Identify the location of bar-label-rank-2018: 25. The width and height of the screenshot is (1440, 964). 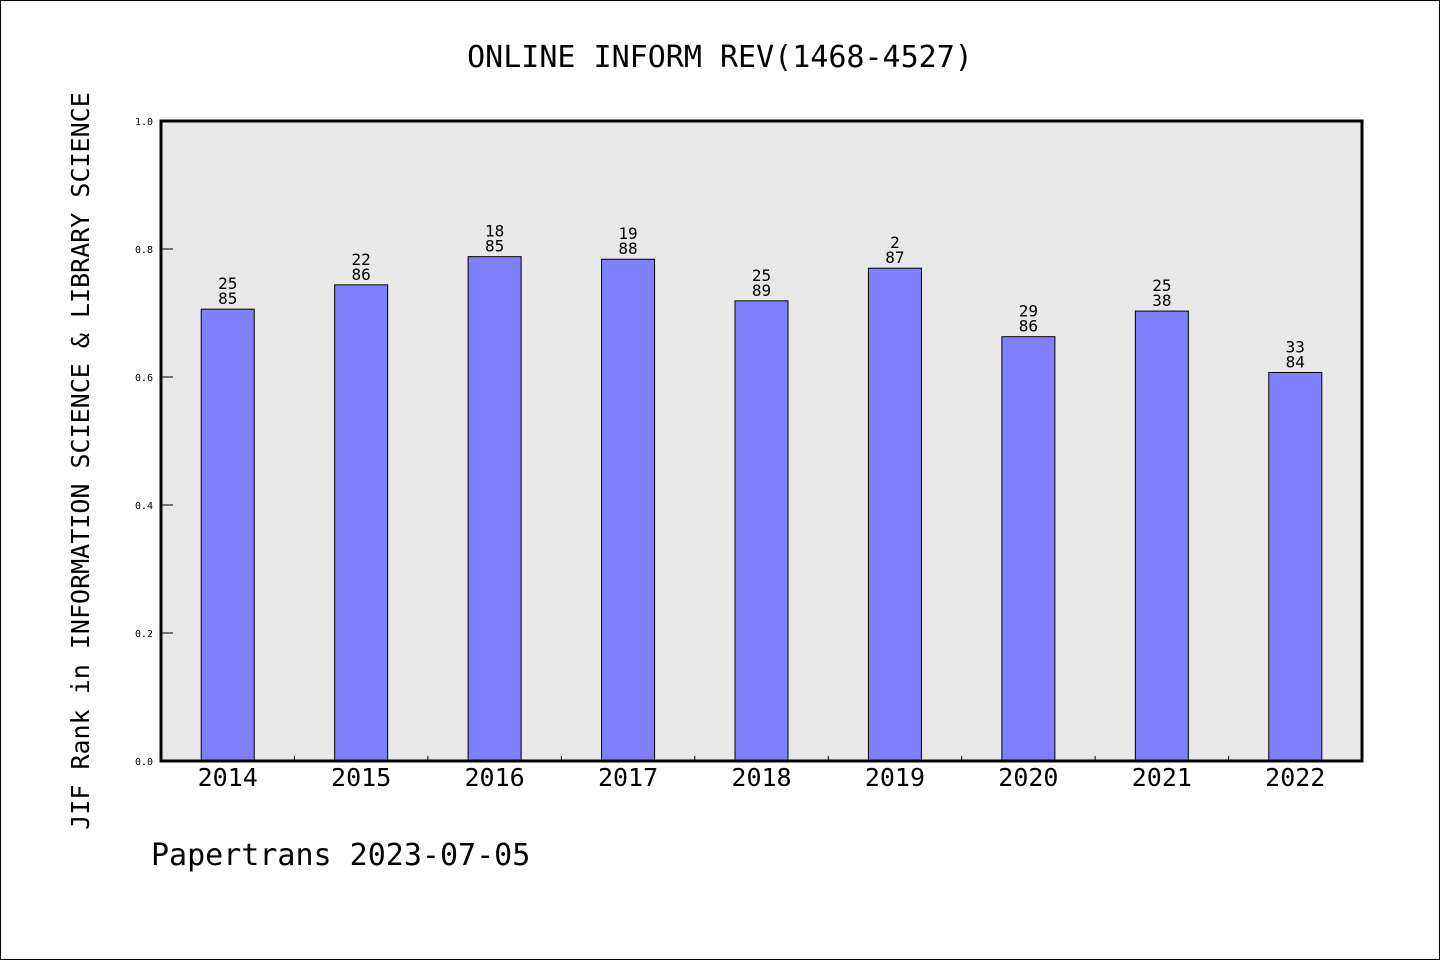
(761, 275).